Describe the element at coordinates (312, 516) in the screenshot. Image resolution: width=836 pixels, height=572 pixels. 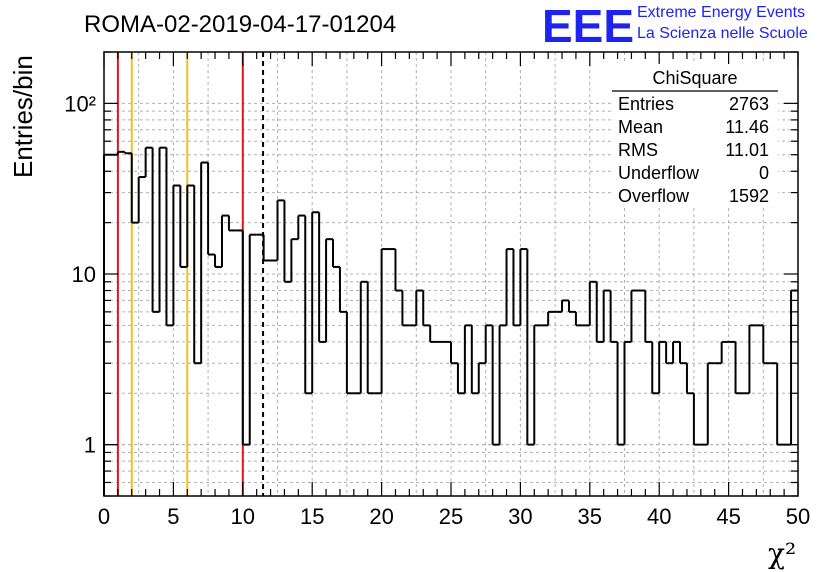
I see `x-tick-label: 15` at that location.